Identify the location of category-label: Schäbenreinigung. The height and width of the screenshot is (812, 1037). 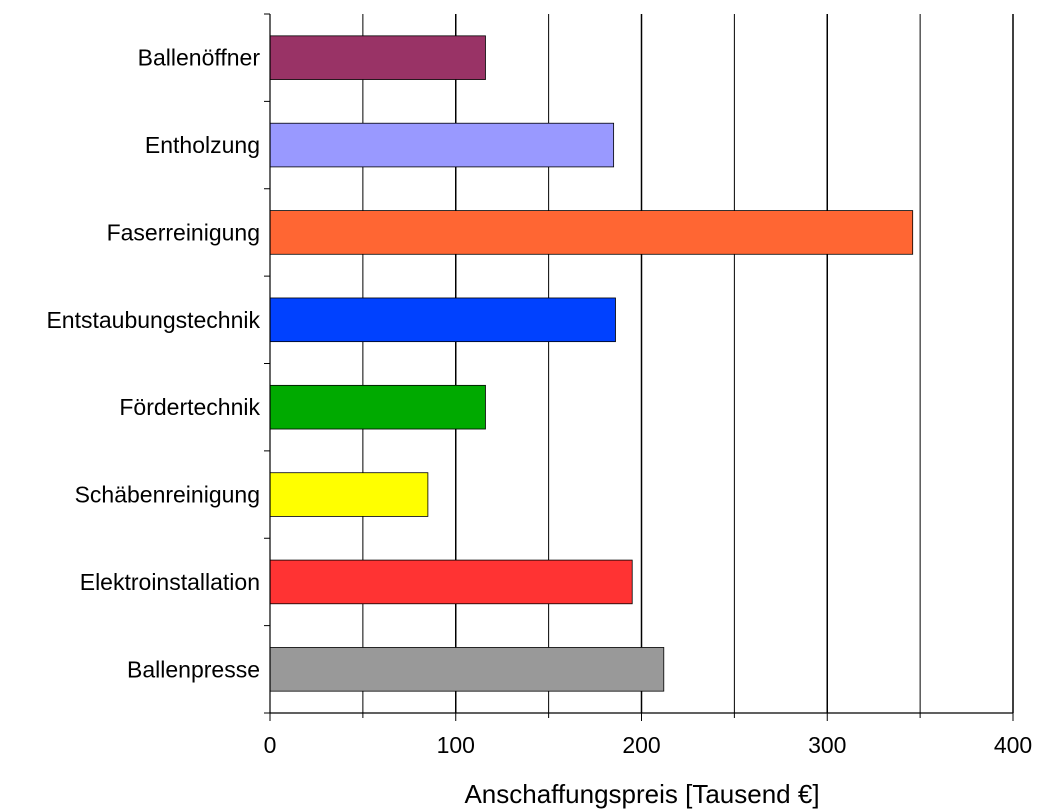
(167, 495).